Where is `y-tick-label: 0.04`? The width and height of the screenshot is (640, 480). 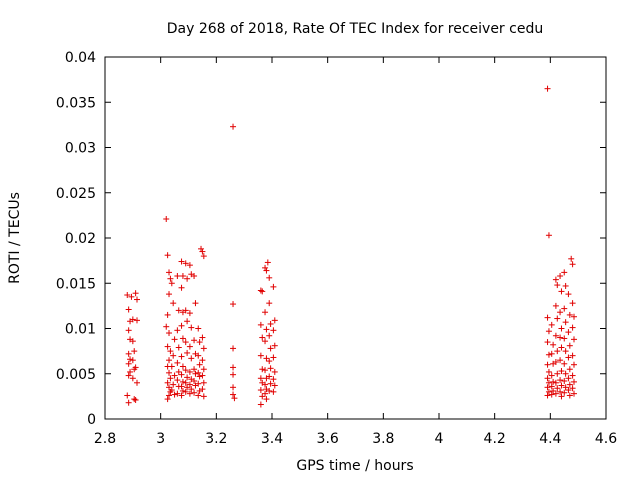 y-tick-label: 0.04 is located at coordinates (80, 58).